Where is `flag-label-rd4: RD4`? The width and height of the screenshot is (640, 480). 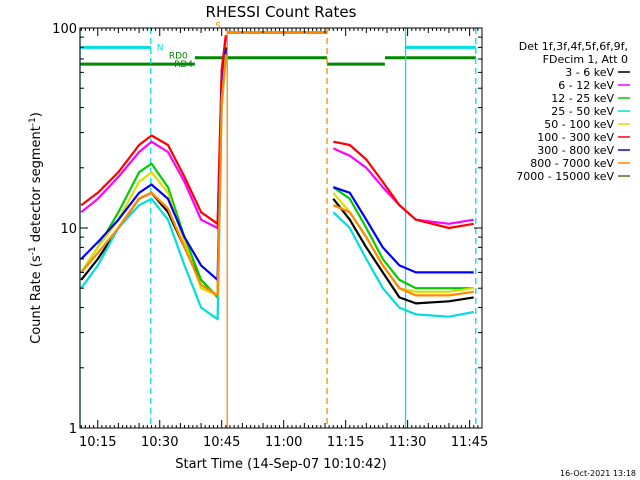
flag-label-rd4: RD4 is located at coordinates (183, 65).